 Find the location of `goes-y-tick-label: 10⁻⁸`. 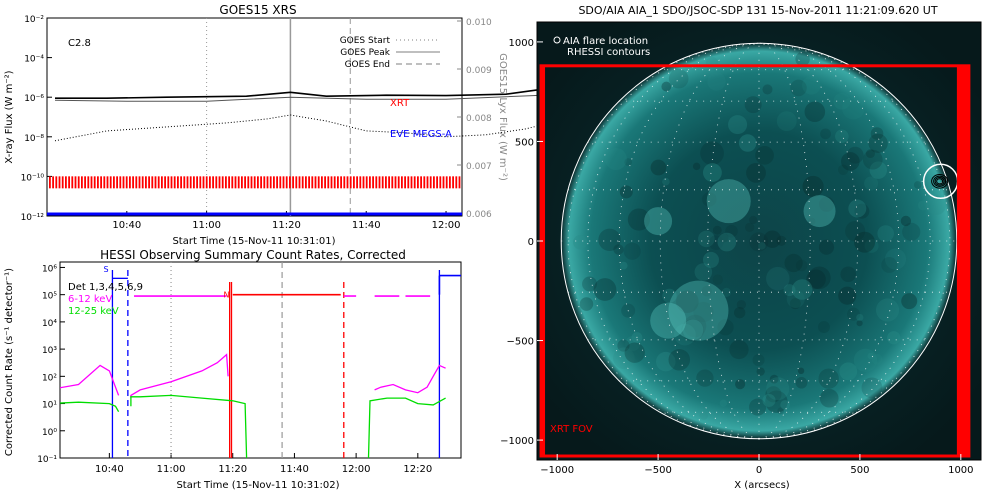

goes-y-tick-label: 10⁻⁸ is located at coordinates (34, 139).